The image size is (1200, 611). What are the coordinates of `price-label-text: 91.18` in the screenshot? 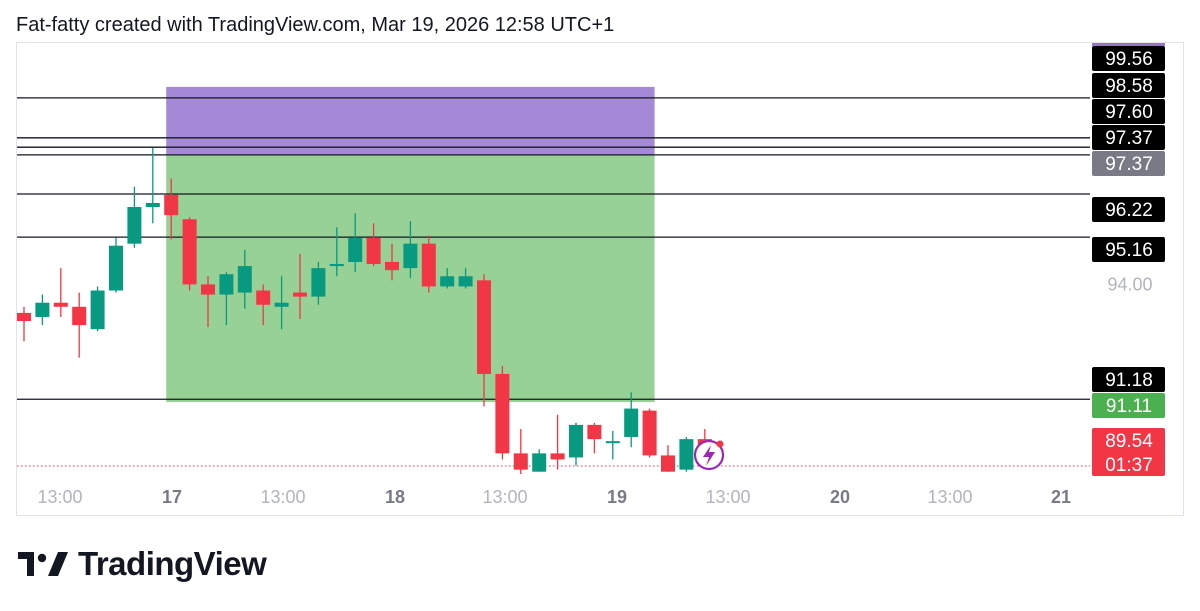 It's located at (1129, 380).